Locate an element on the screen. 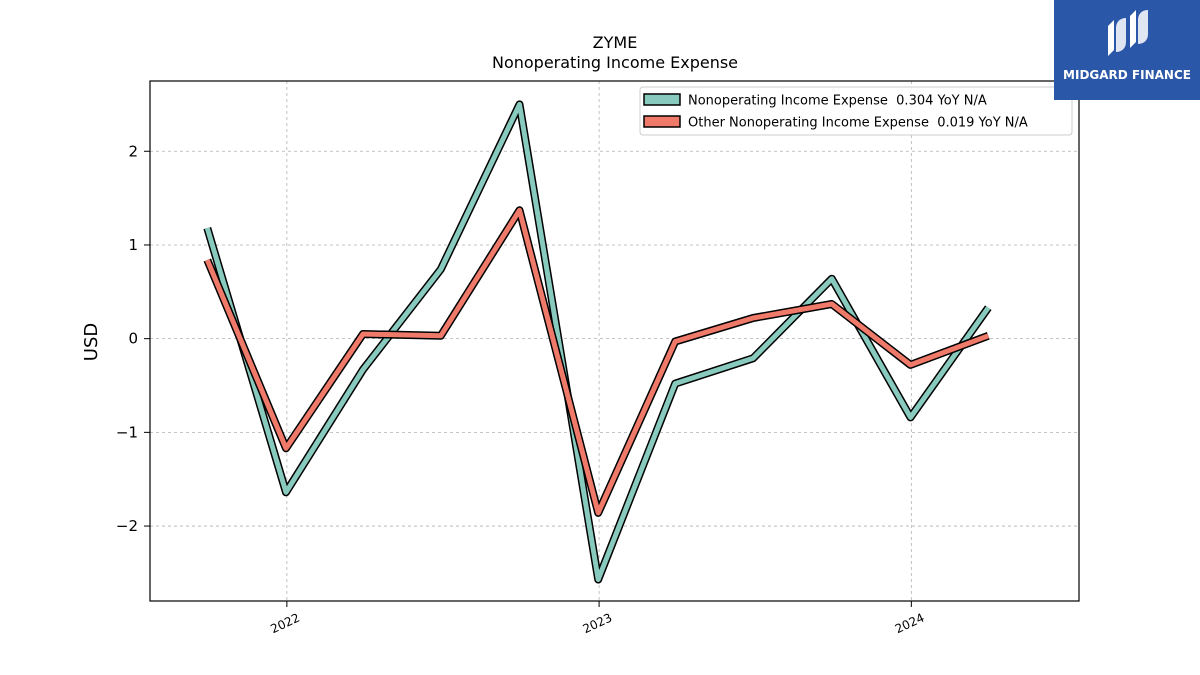  y-tick-label: −1 is located at coordinates (127, 432).